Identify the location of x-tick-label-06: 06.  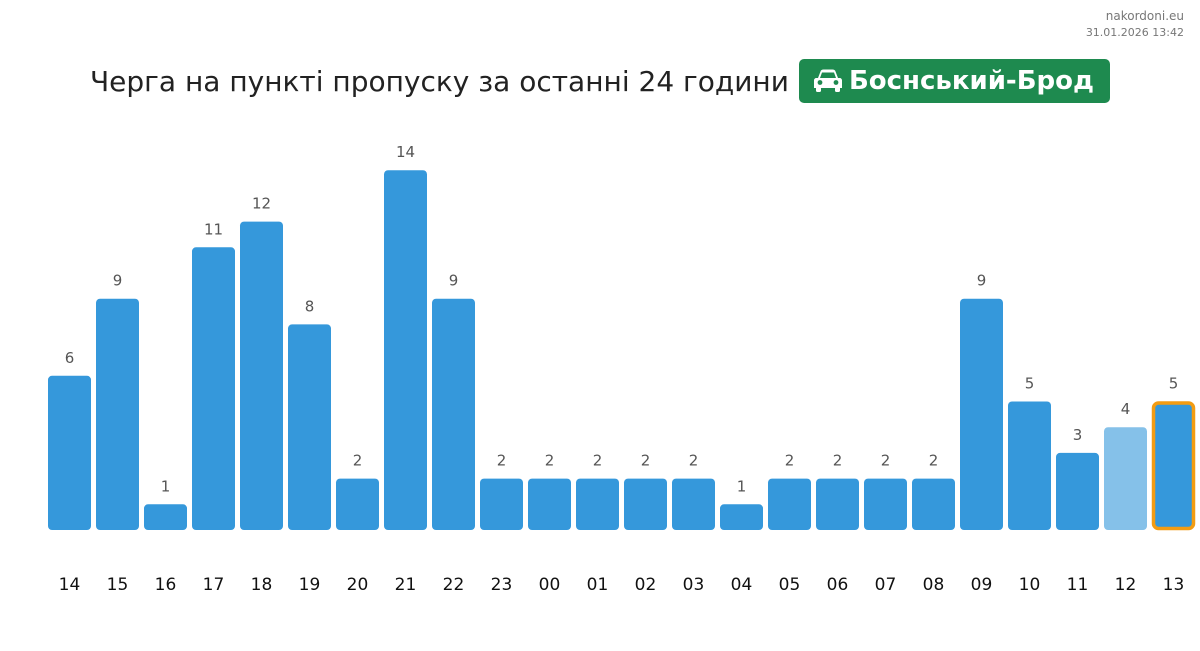
(838, 585).